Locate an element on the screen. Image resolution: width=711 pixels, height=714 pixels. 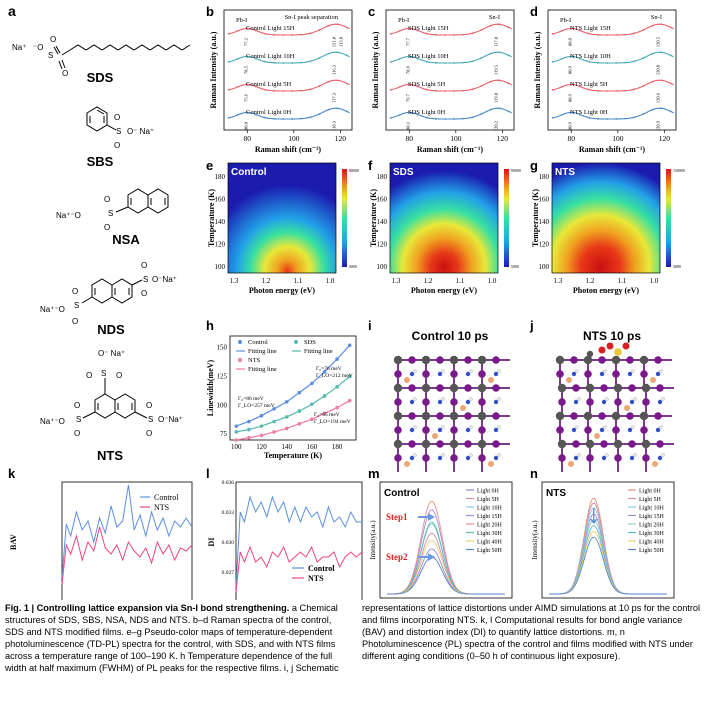
heatmap-xtick: 1.3 is located at coordinates (396, 281).